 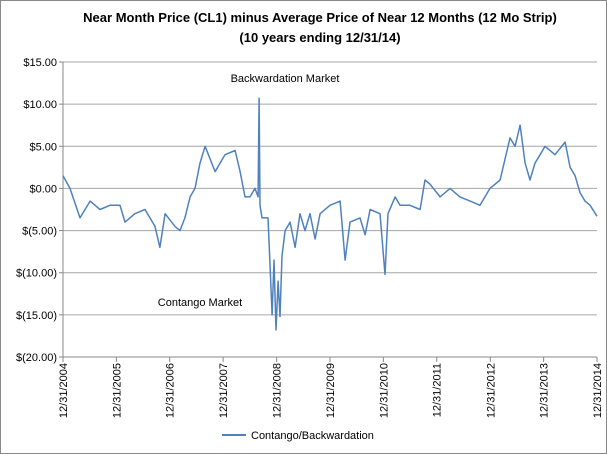 I want to click on x-tick-label: 12/31/2011, so click(x=438, y=390).